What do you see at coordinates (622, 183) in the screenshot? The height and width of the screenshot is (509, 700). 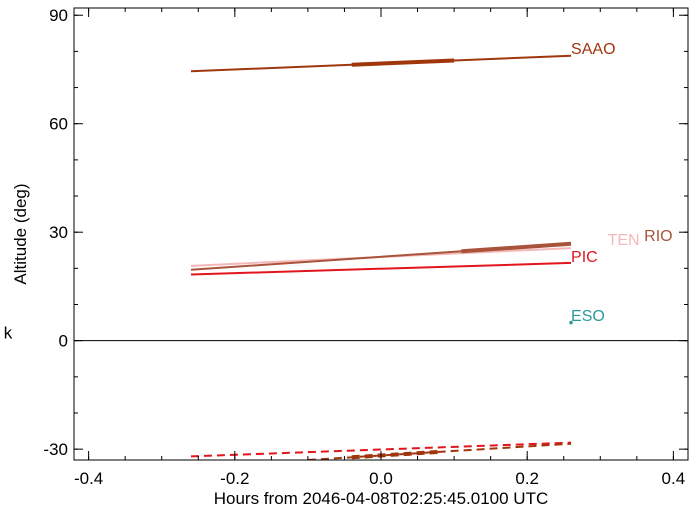 I see `series-labels-layer: SAAO TEN RIO PIC ESO` at bounding box center [622, 183].